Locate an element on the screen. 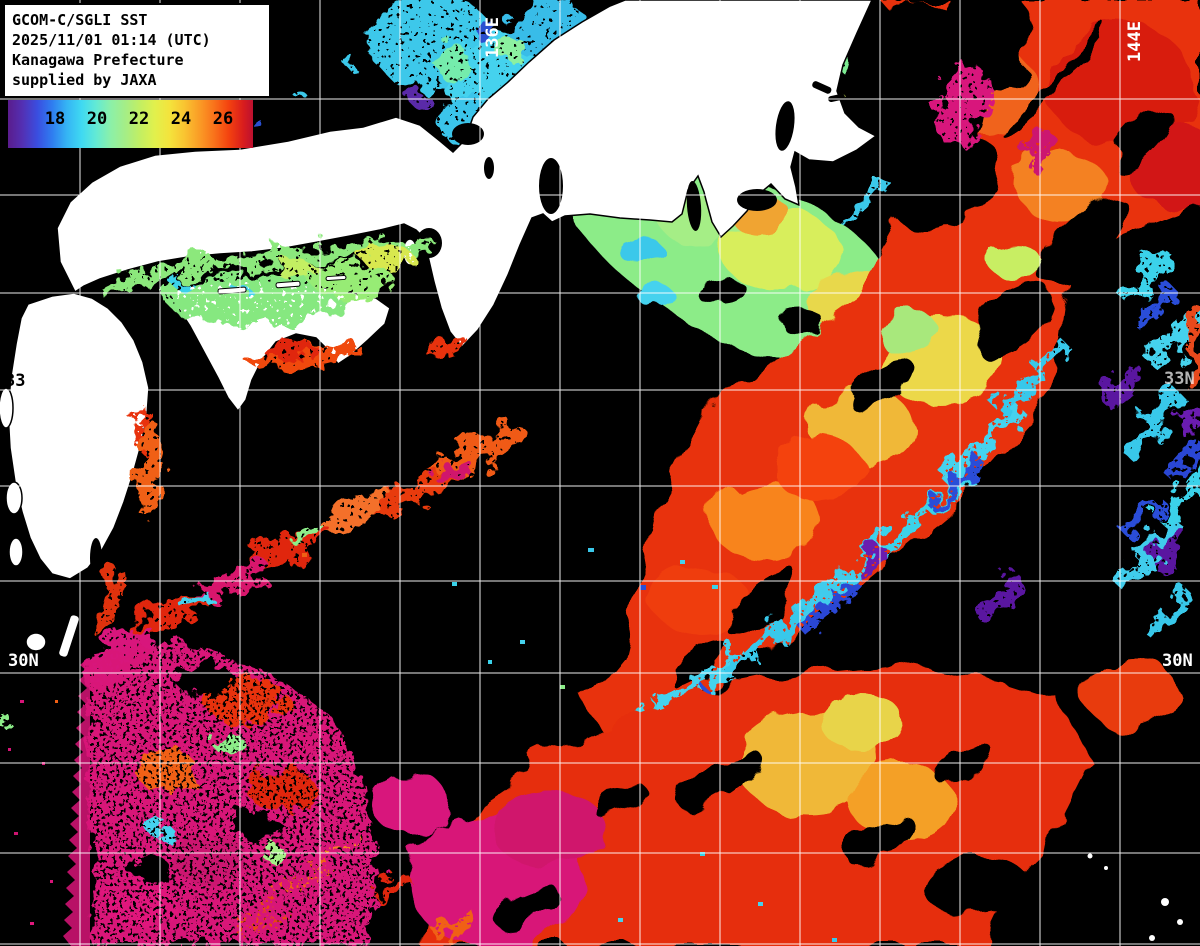 This screenshot has height=946, width=1200. lake-biwa is located at coordinates (489, 168).